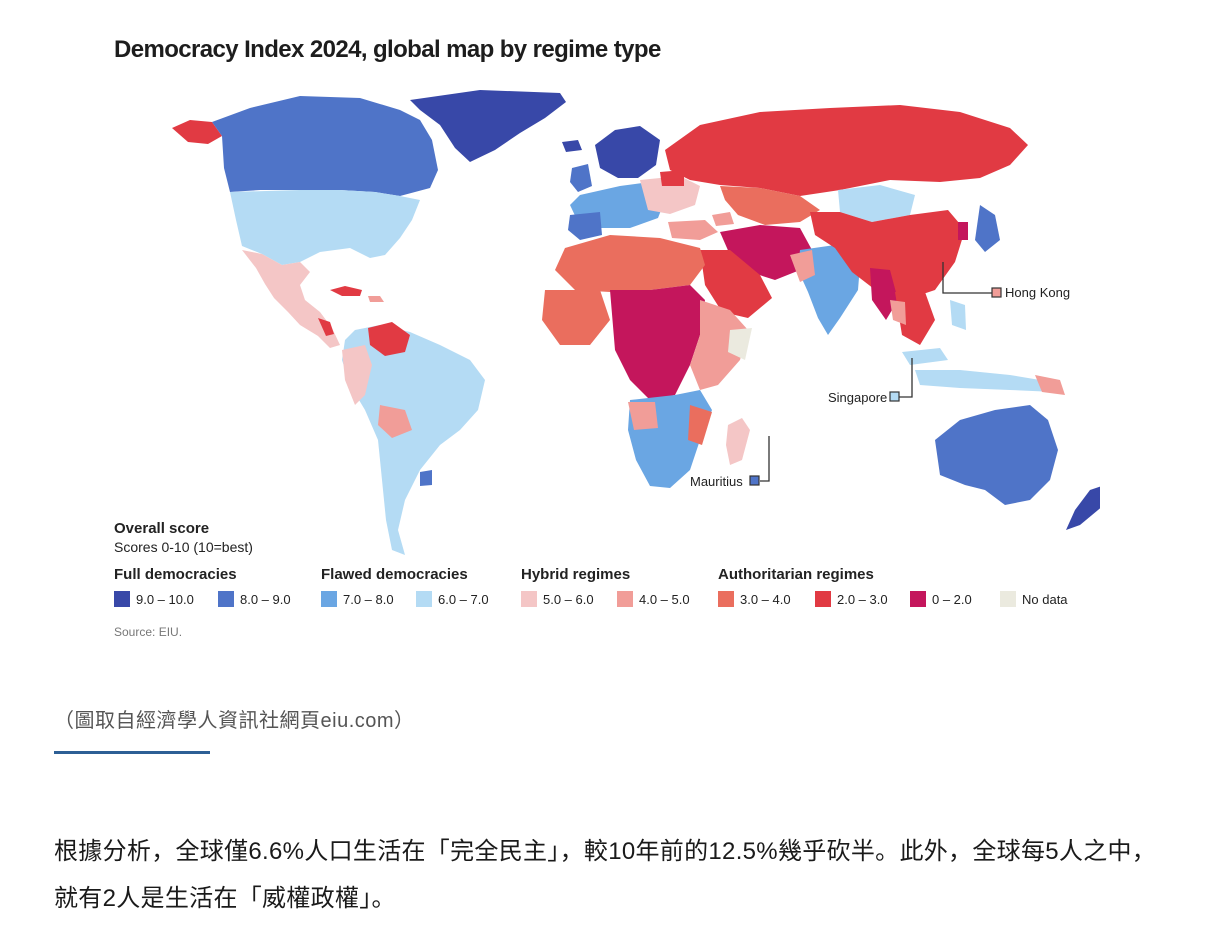  I want to click on region-east-africa, so click(719, 345).